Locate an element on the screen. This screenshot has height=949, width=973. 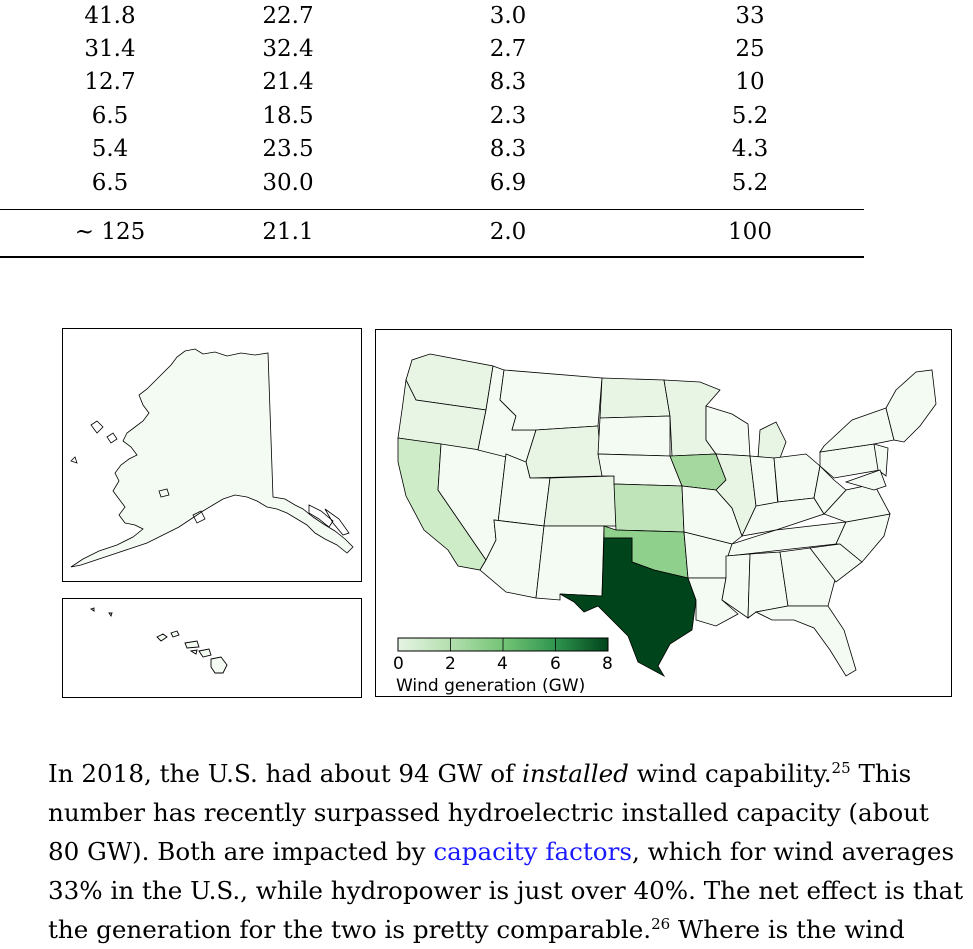
footnote-ref: 26 is located at coordinates (661, 923).